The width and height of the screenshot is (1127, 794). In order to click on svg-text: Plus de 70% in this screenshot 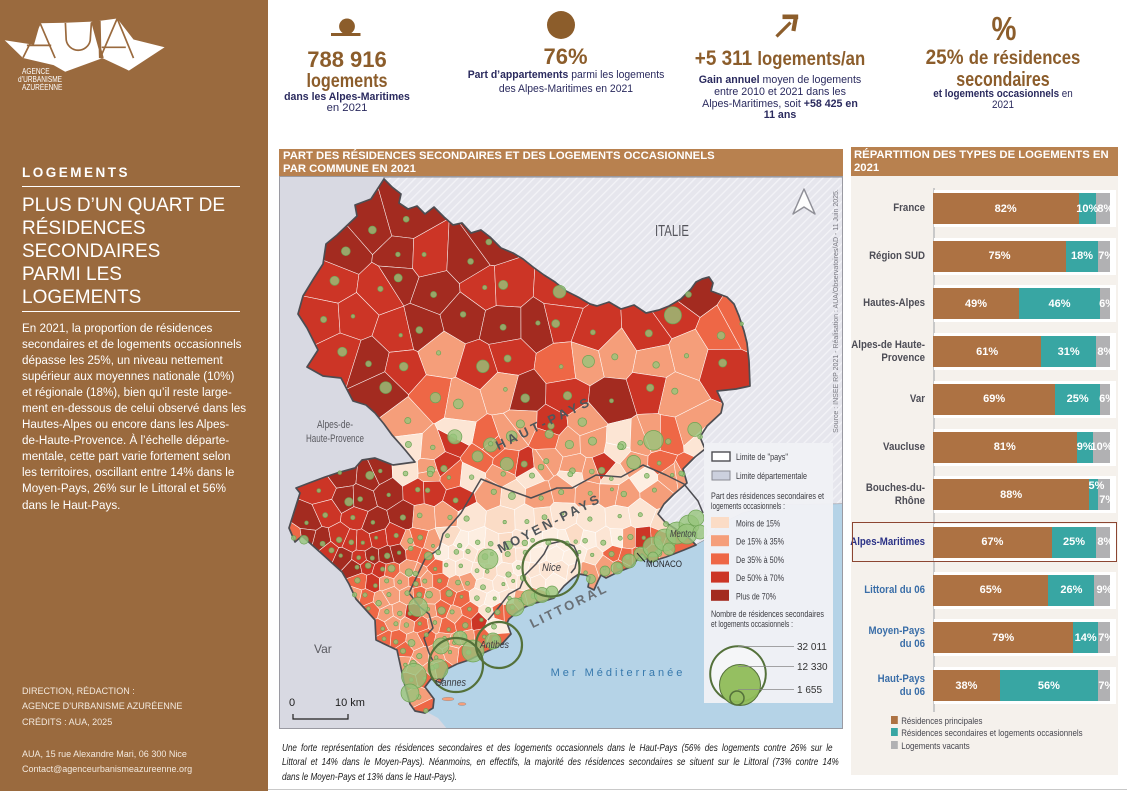, I will do `click(756, 596)`.